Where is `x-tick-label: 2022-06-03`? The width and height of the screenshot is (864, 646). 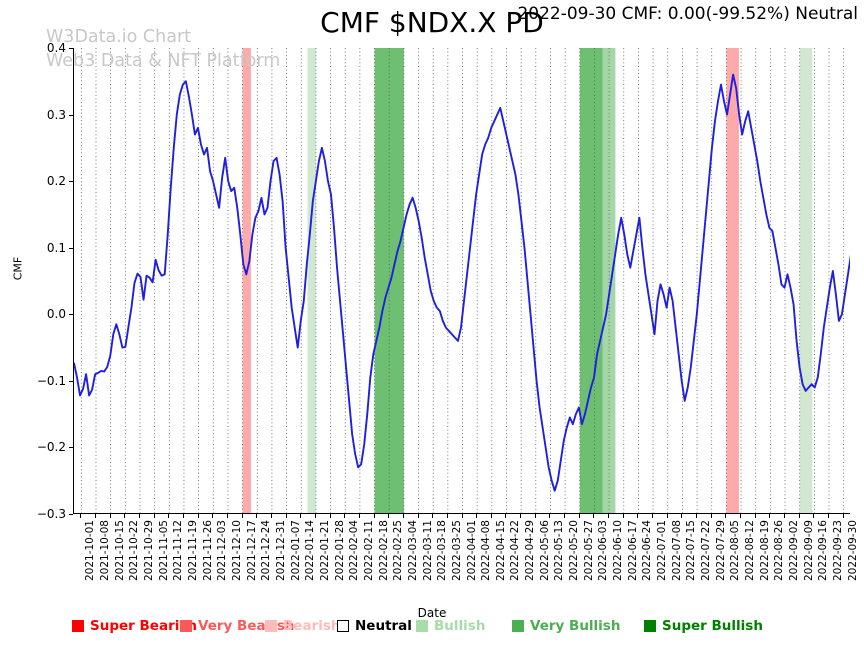
x-tick-label: 2022-06-03 is located at coordinates (603, 551).